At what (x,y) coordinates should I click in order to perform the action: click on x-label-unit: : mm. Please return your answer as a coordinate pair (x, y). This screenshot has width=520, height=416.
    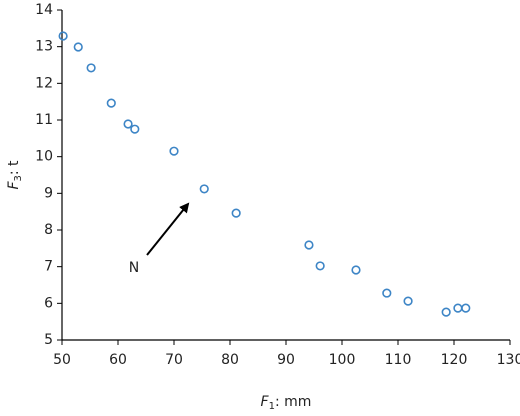
    Looking at the image, I should click on (293, 402).